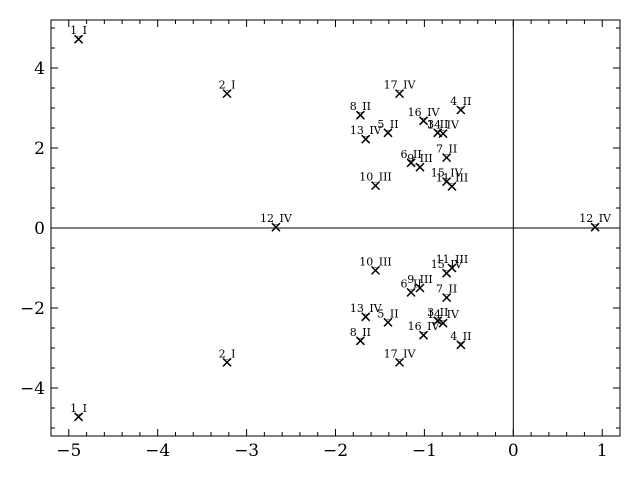 The width and height of the screenshot is (640, 480). I want to click on y-tick-label: 4, so click(39, 69).